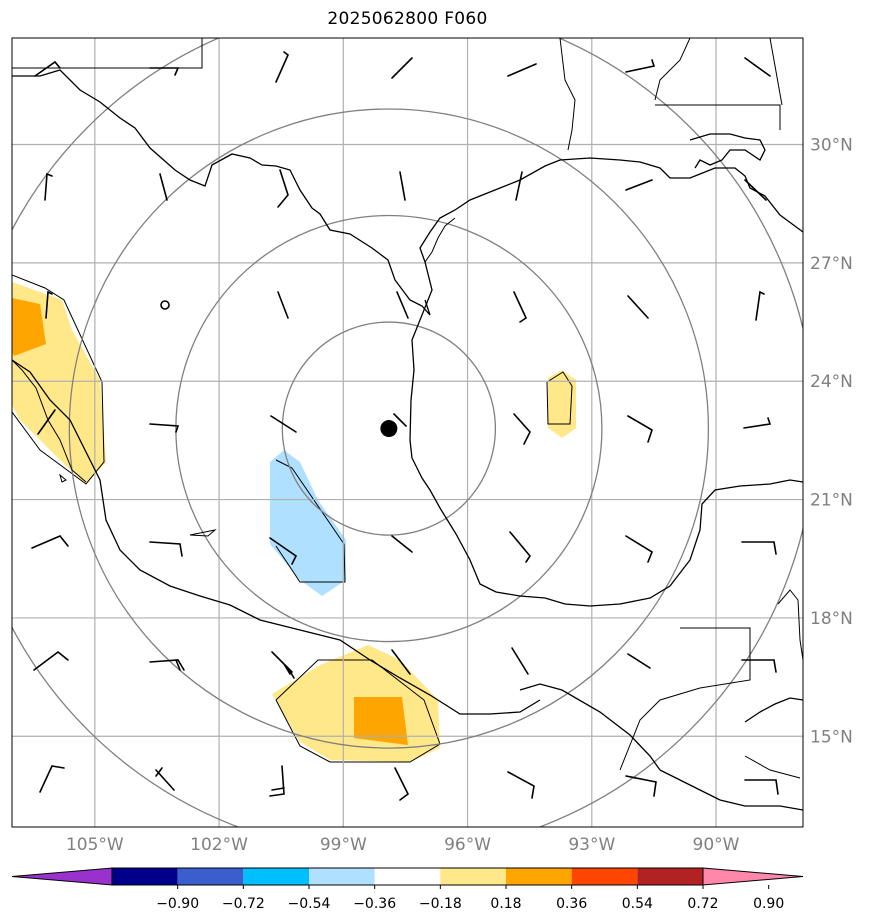 The height and width of the screenshot is (924, 873). Describe the element at coordinates (768, 904) in the screenshot. I see `colorbar-tick-label: 0.90` at that location.